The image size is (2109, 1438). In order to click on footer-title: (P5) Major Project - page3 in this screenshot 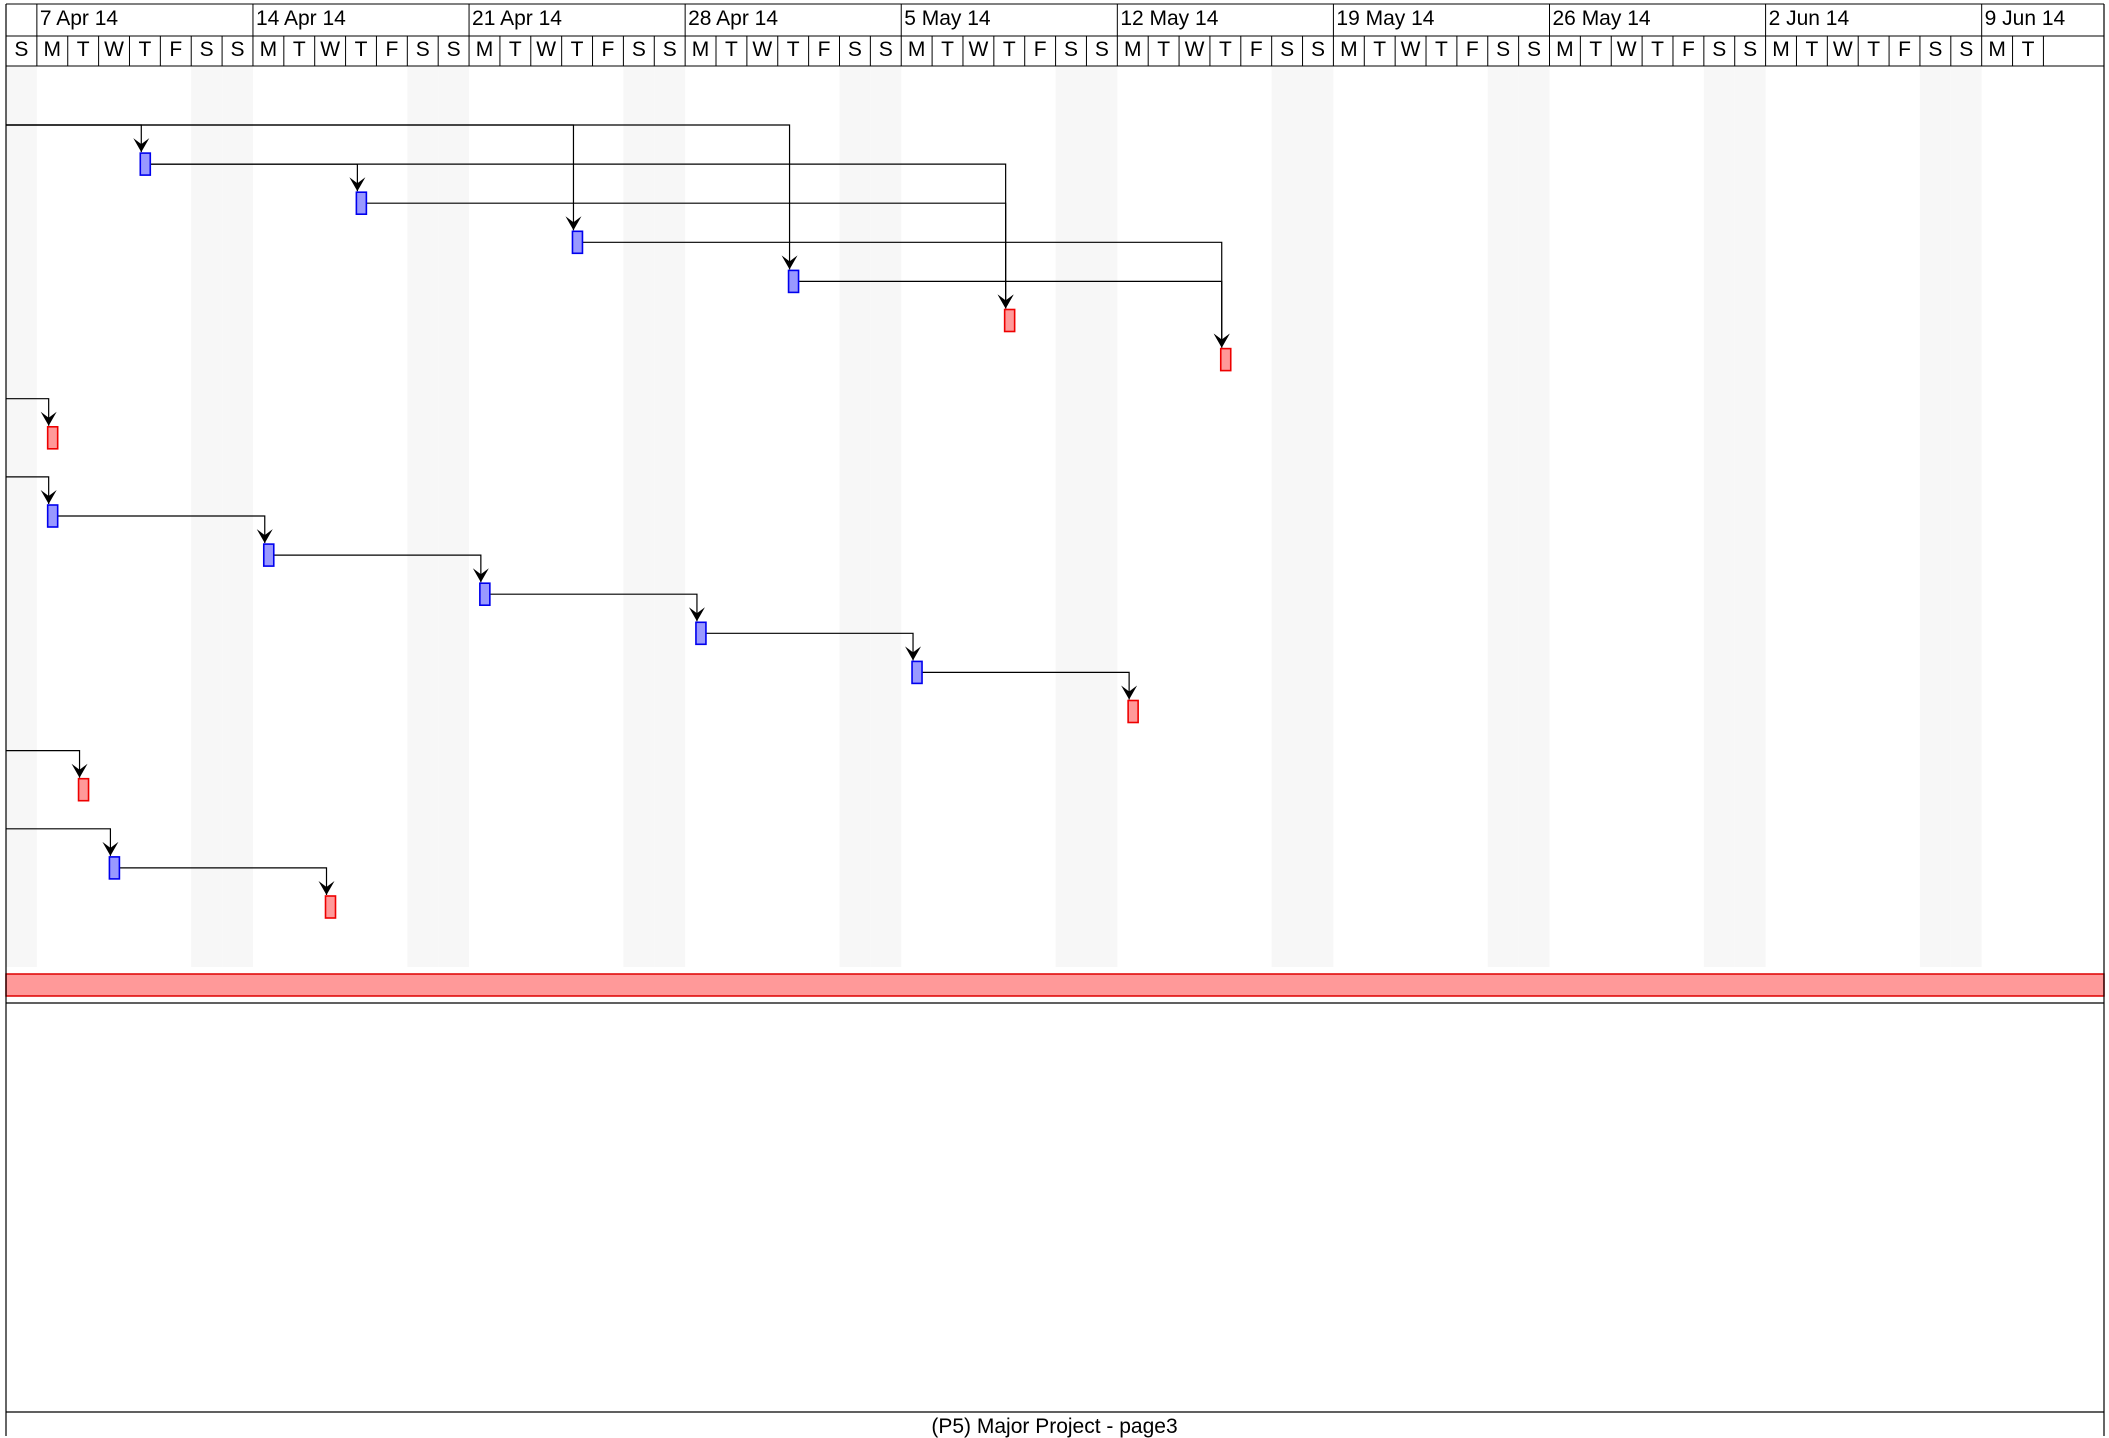, I will do `click(1054, 1426)`.